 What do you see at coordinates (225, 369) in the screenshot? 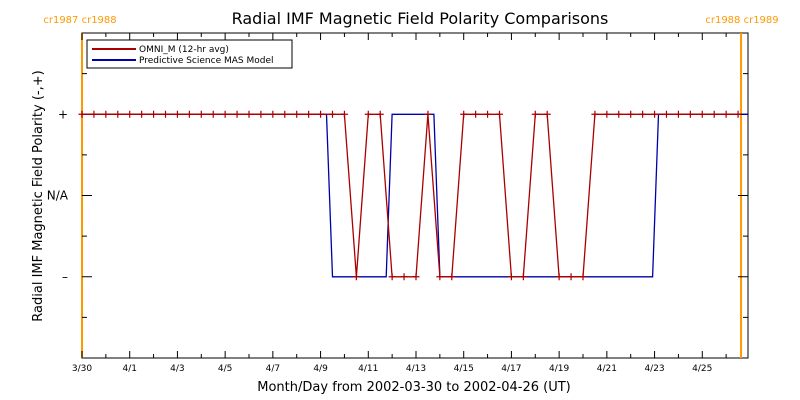
I see `x-tick-label-3: 4/5` at bounding box center [225, 369].